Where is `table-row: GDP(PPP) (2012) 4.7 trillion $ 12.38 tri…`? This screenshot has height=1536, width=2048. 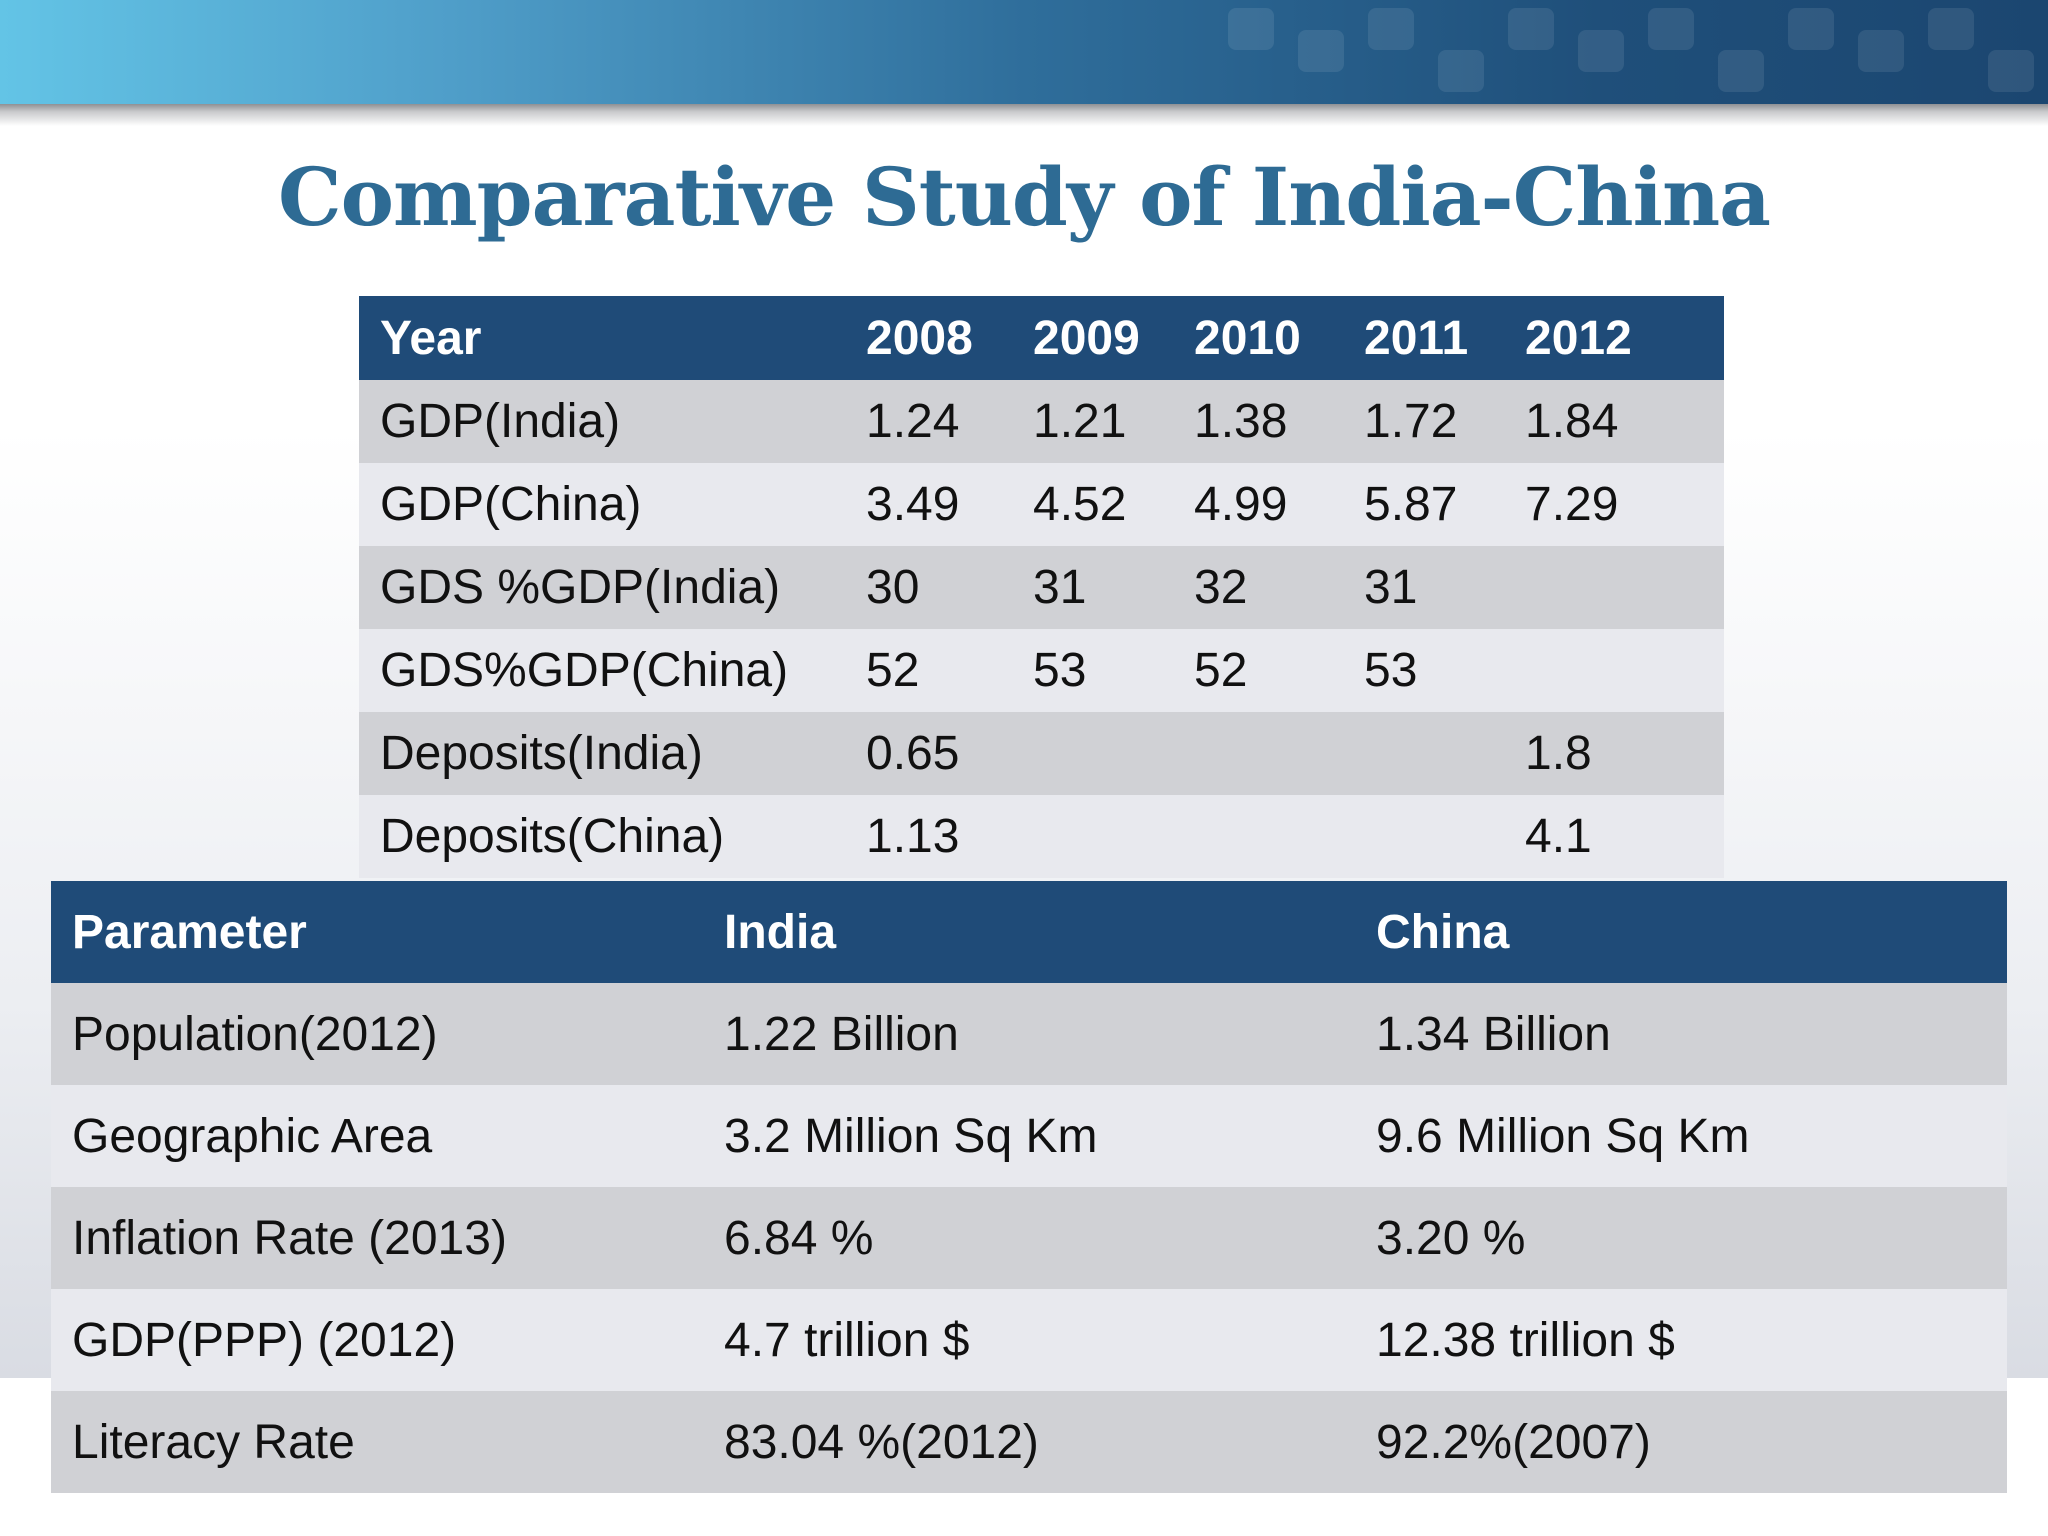
table-row: GDP(PPP) (2012) 4.7 trillion $ 12.38 tri… is located at coordinates (1029, 1340).